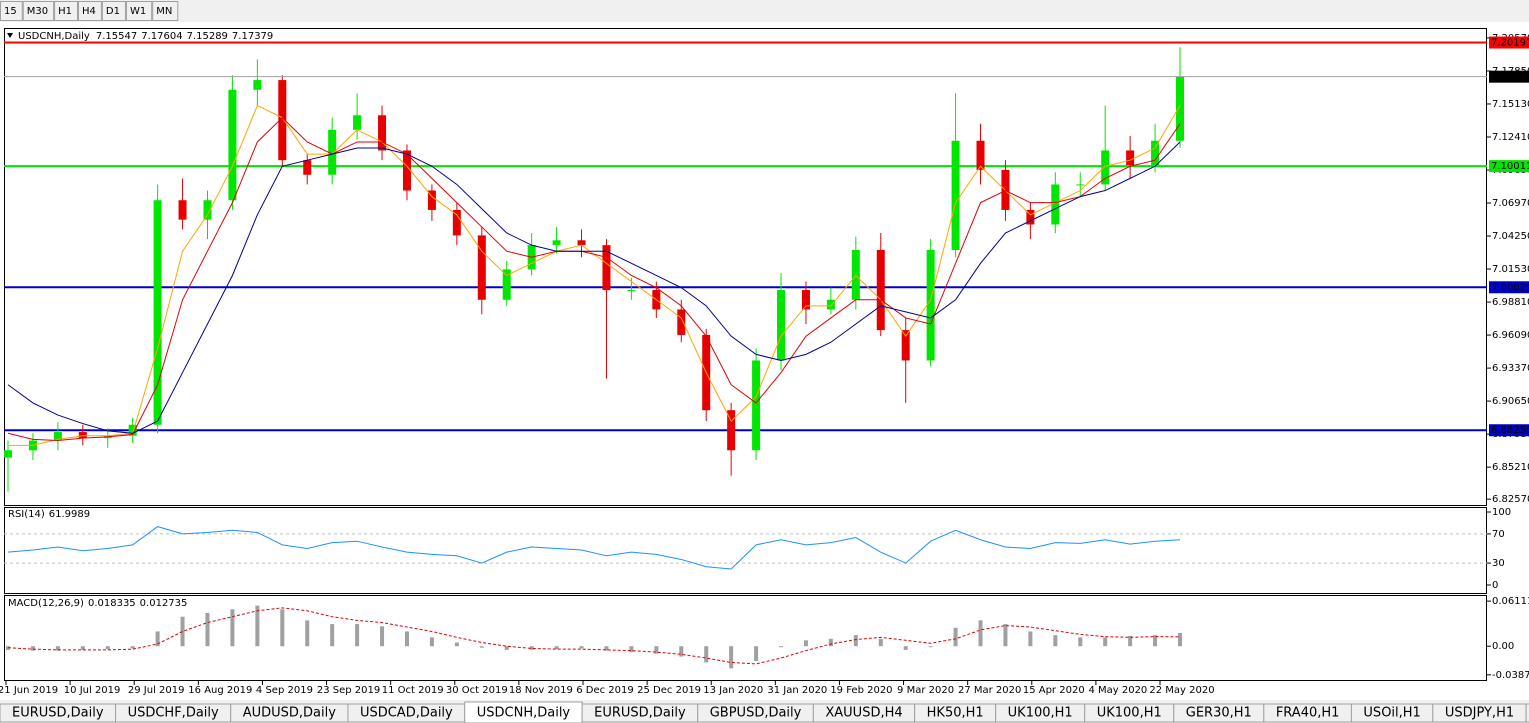 The image size is (1529, 723). Describe the element at coordinates (54, 36) in the screenshot. I see `symbol: USDCNH,Daily` at that location.